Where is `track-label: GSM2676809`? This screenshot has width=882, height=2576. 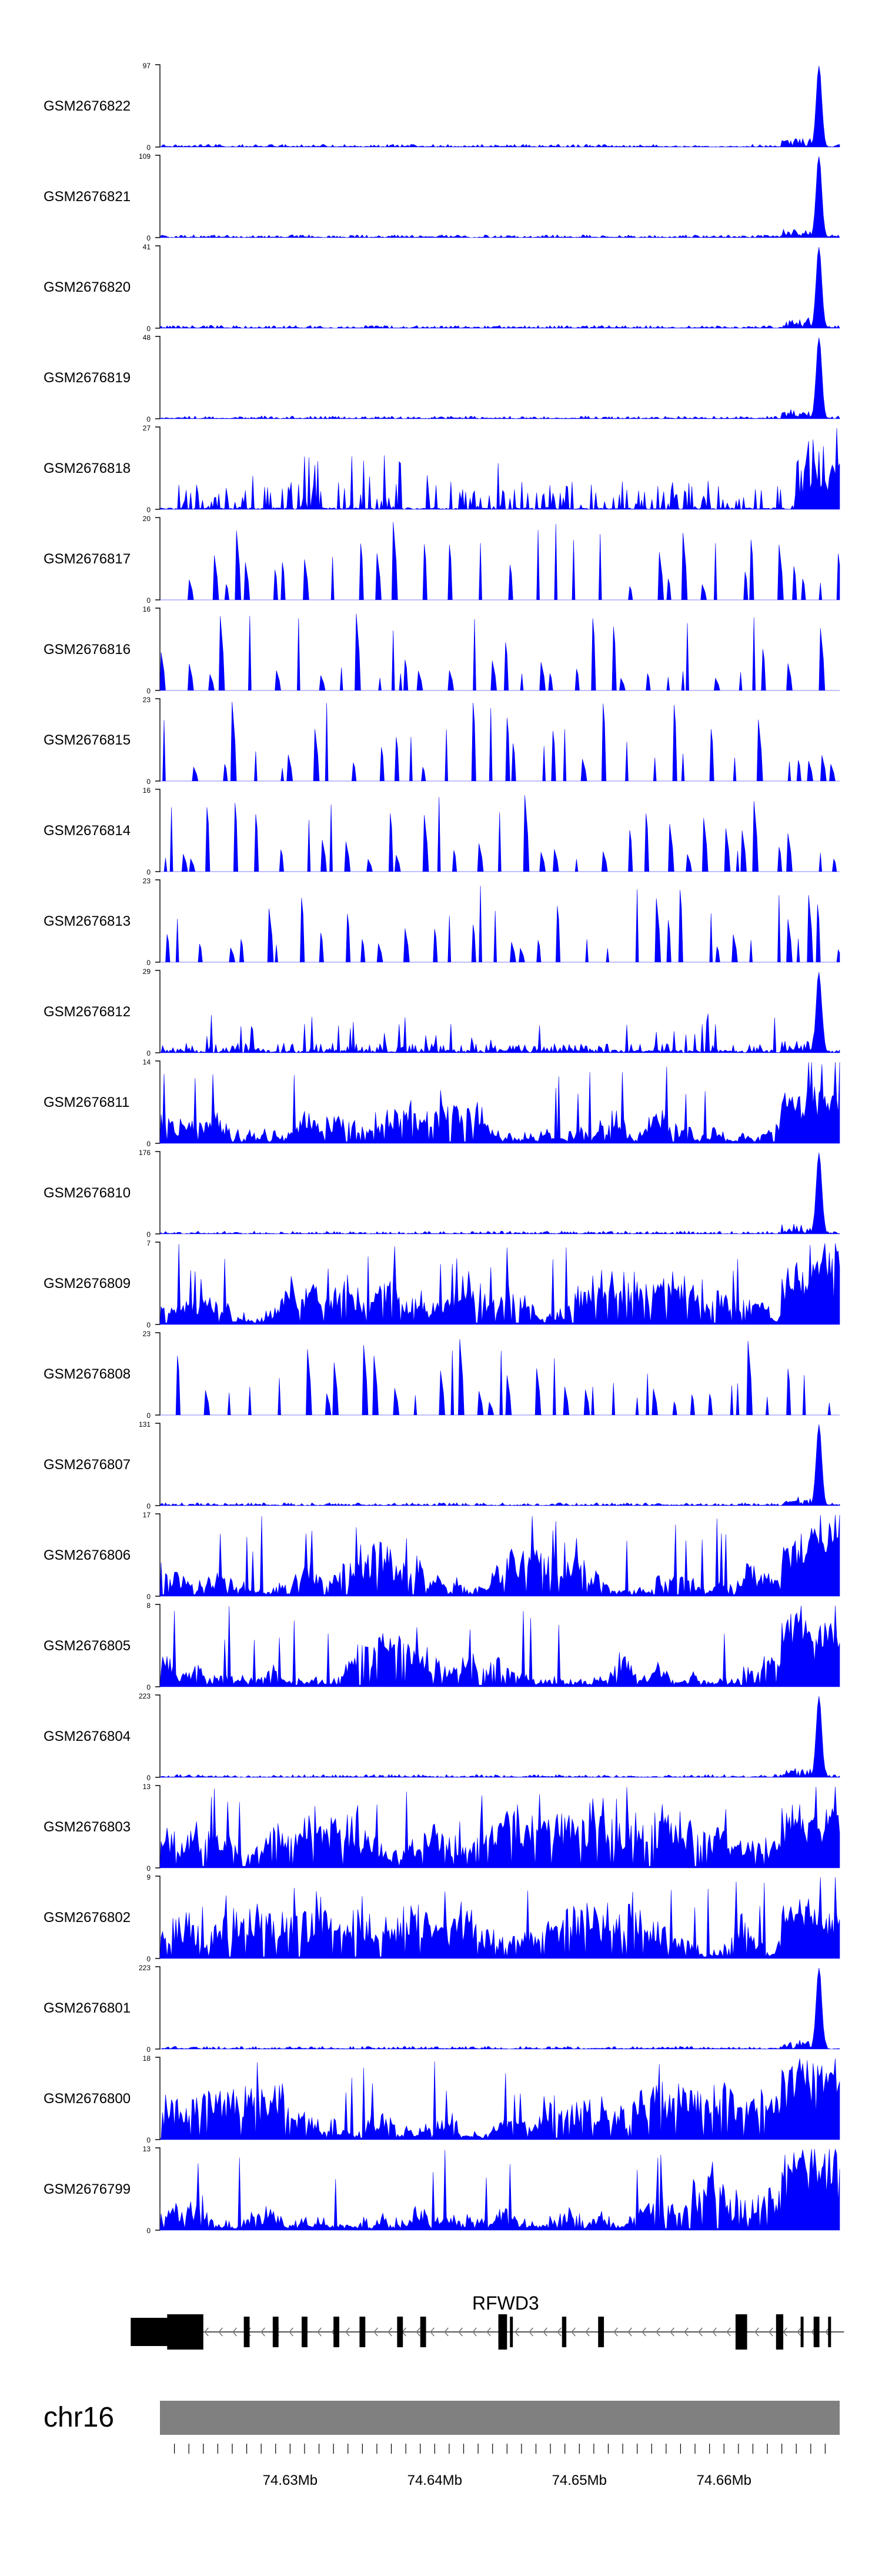 track-label: GSM2676809 is located at coordinates (87, 1284).